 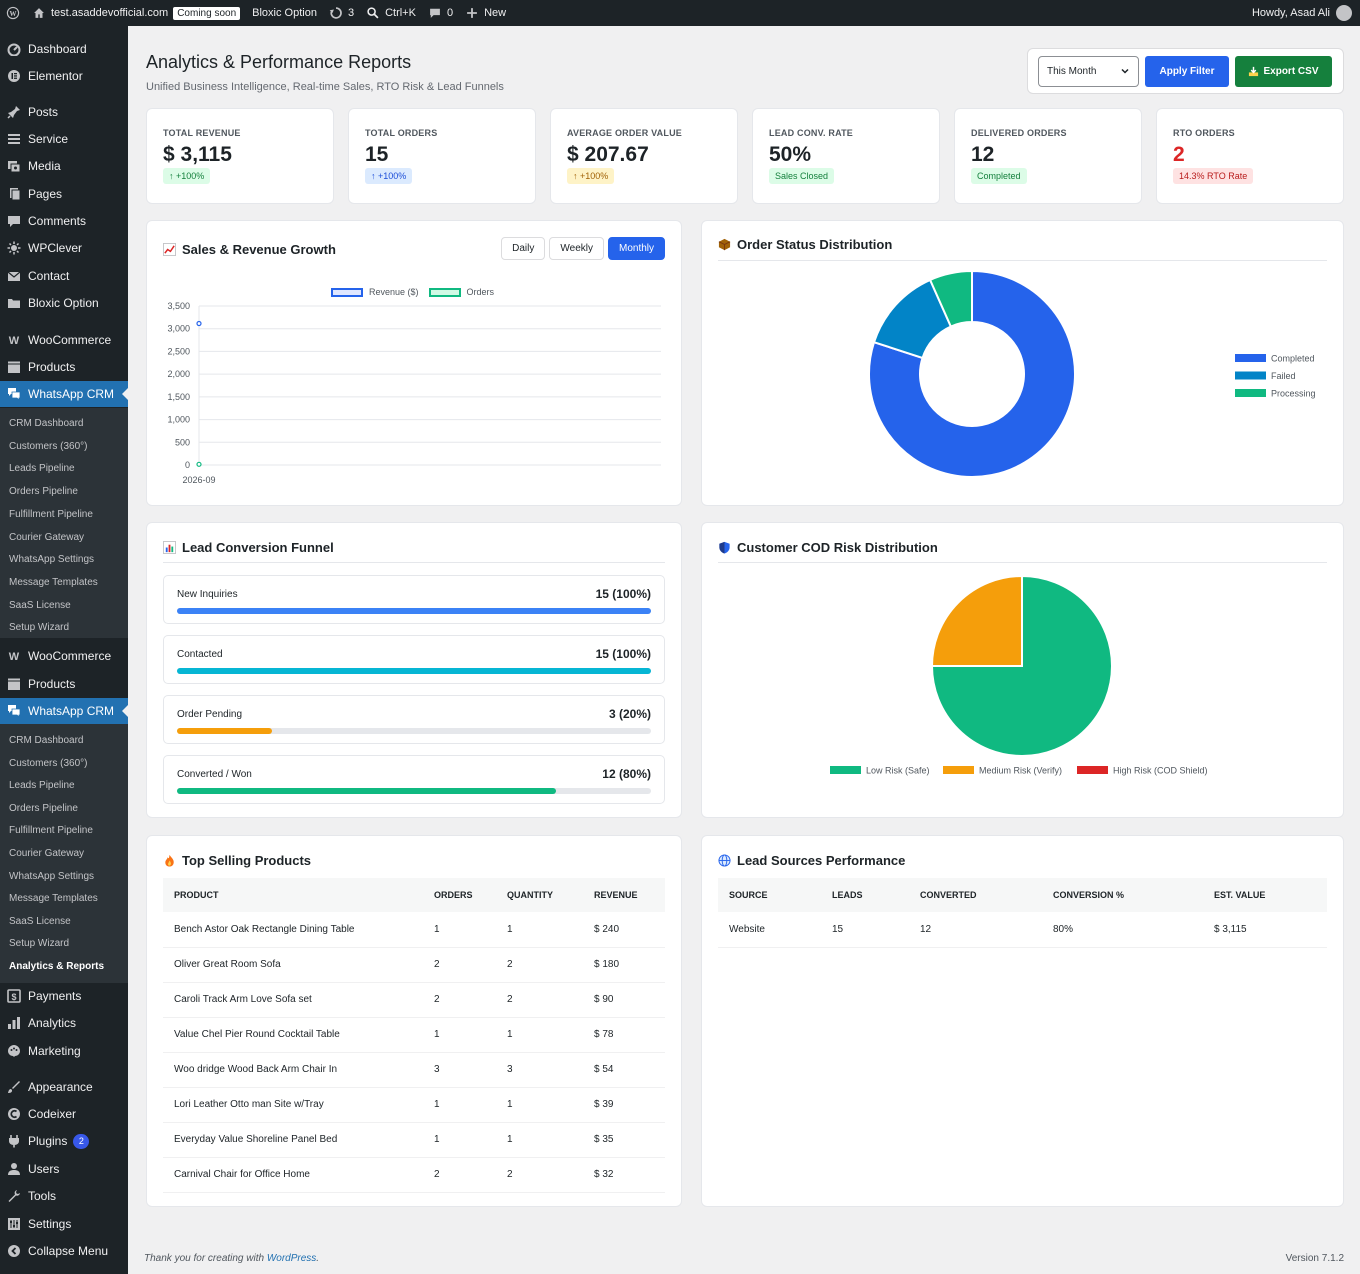 What do you see at coordinates (636, 248) in the screenshot?
I see `tab-monthly: Monthly` at bounding box center [636, 248].